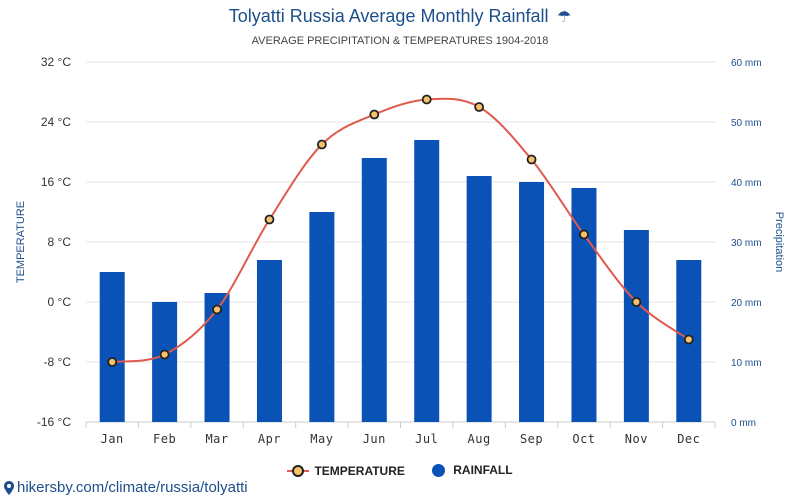 The height and width of the screenshot is (500, 800). Describe the element at coordinates (746, 183) in the screenshot. I see `y-right-tick-label: 40 mm` at that location.